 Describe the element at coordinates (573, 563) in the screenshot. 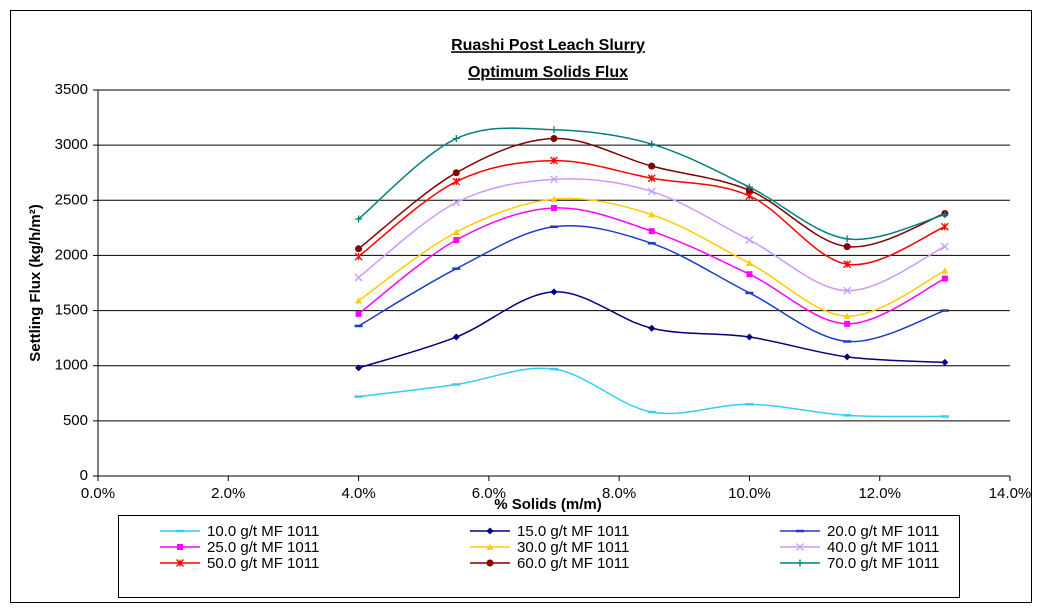

I see `legend-label: 60.0 g/t MF 1011` at that location.